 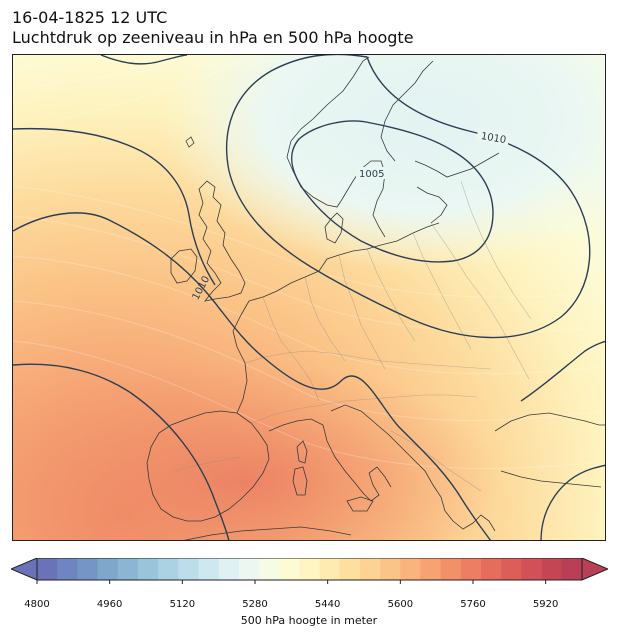 What do you see at coordinates (255, 604) in the screenshot?
I see `colorbar-tick-label: 5280` at bounding box center [255, 604].